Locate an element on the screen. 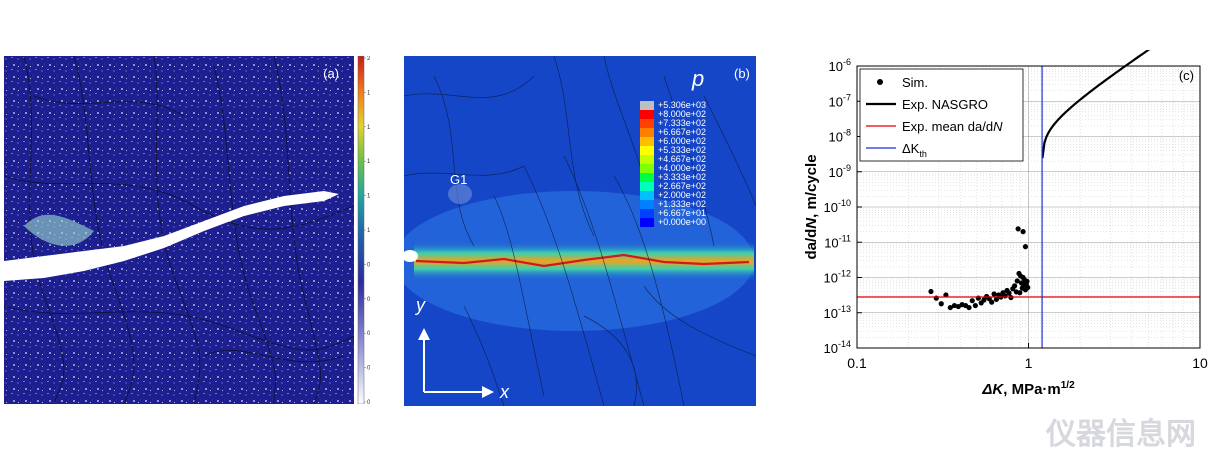  colorbar-tick-label: 1.2 is located at coordinates (368, 197).